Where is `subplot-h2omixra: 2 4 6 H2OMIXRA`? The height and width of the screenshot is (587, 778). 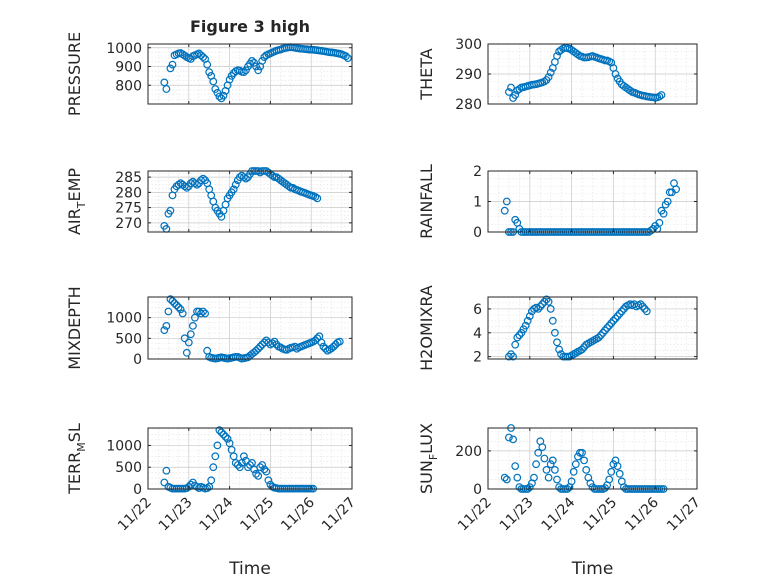
subplot-h2omixra: 2 4 6 H2OMIXRA is located at coordinates (557, 328).